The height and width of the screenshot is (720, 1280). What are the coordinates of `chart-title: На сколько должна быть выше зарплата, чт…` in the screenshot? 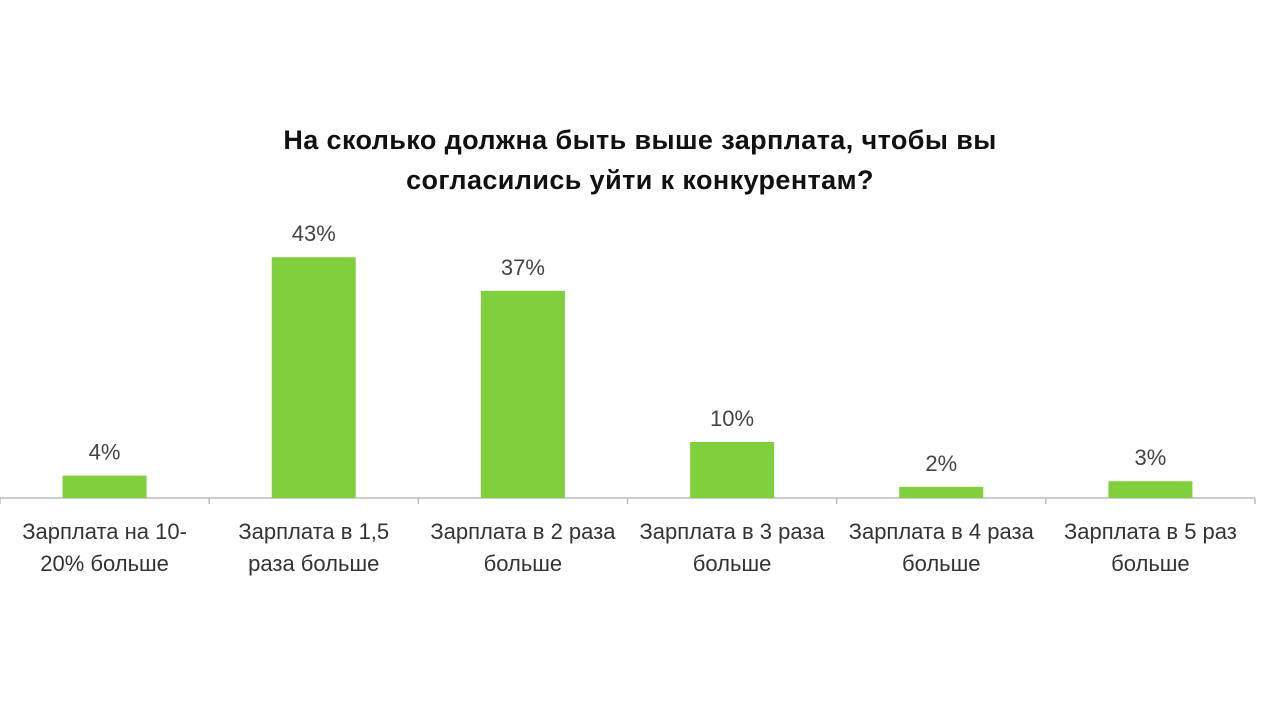 It's located at (640, 160).